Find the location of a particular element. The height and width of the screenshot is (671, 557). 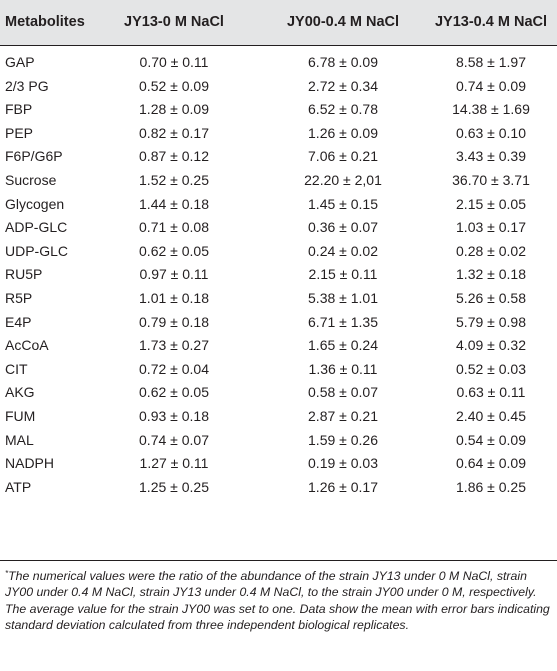

jy00-04m-value: 2.15 ± 0.11 is located at coordinates (343, 274).